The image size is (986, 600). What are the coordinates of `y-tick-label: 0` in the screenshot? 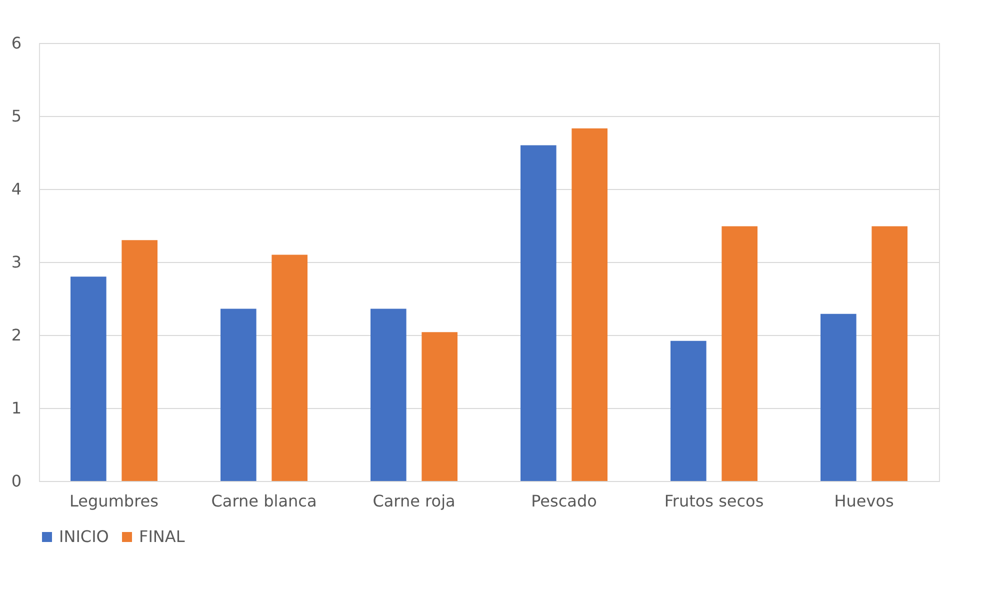 It's located at (16, 481).